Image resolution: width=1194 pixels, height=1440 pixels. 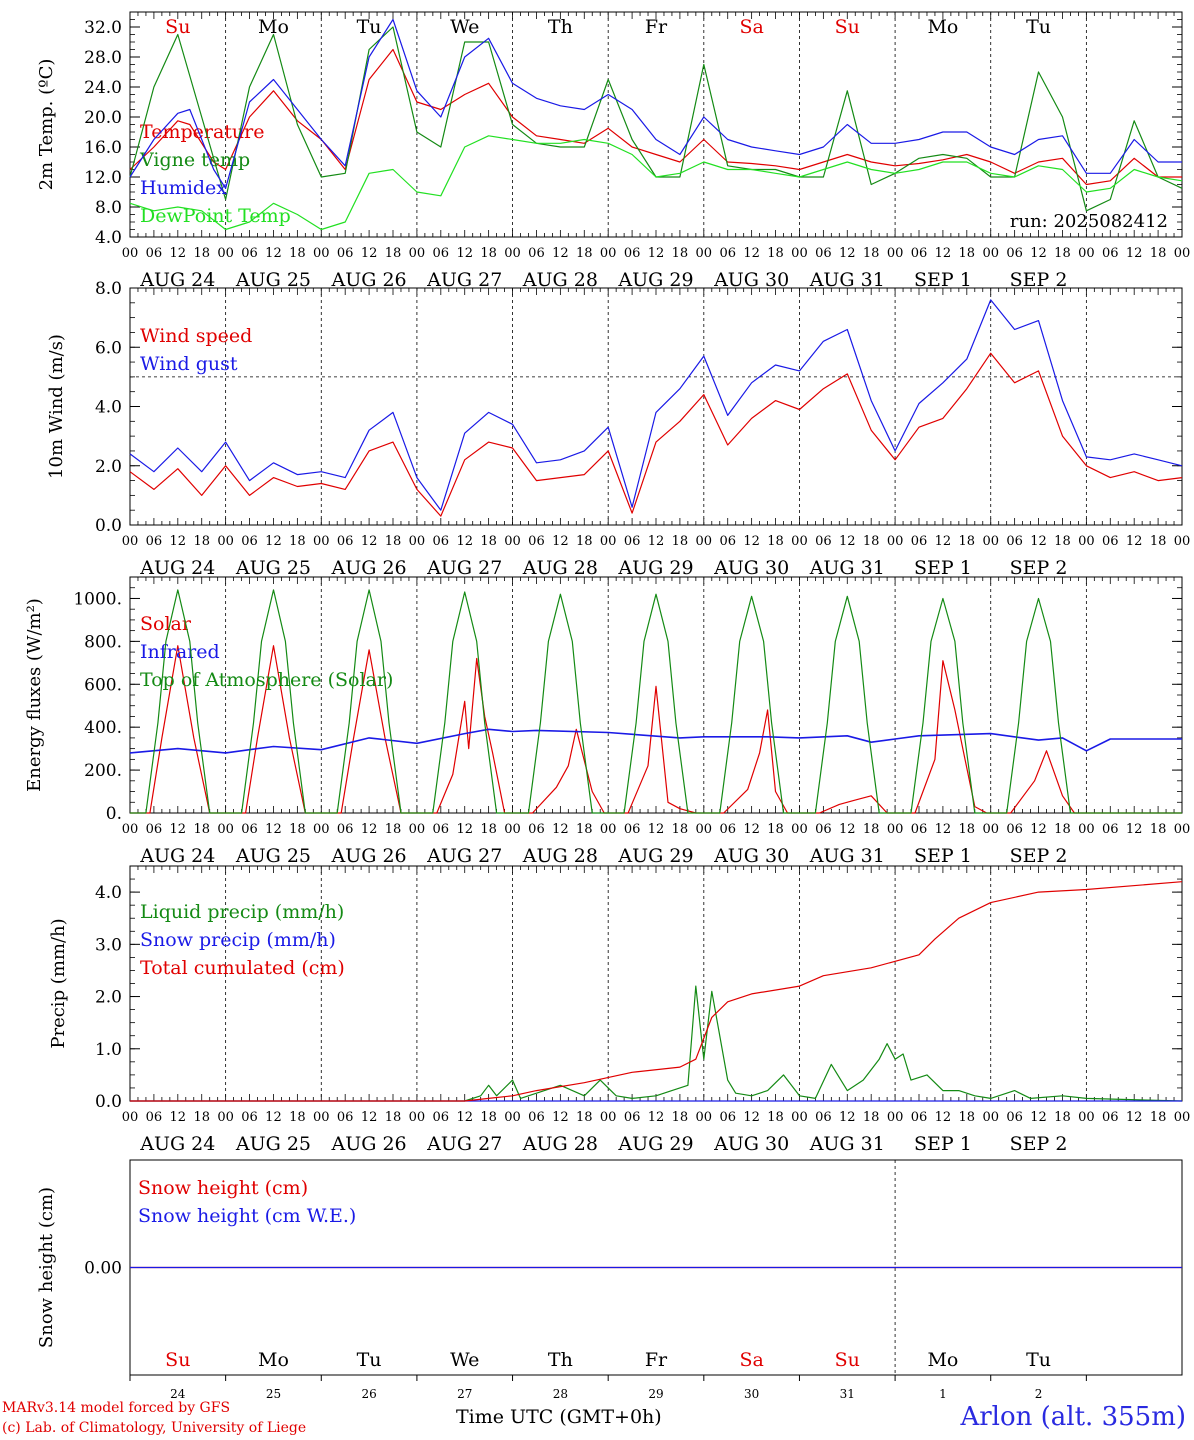 I want to click on y-tick-label: 20.0, so click(x=103, y=118).